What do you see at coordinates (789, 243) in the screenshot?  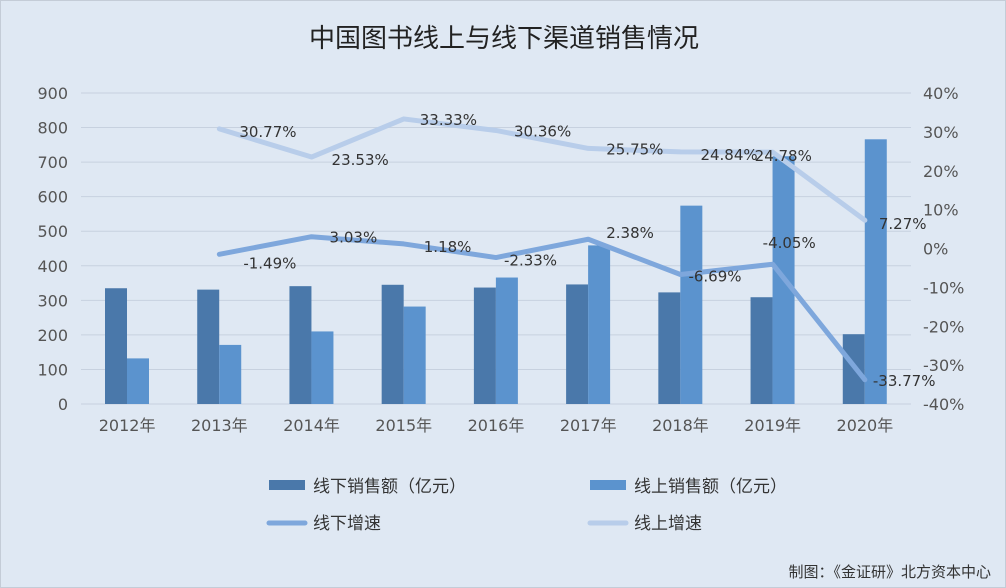 I see `offline-growth-label: -4.05%` at bounding box center [789, 243].